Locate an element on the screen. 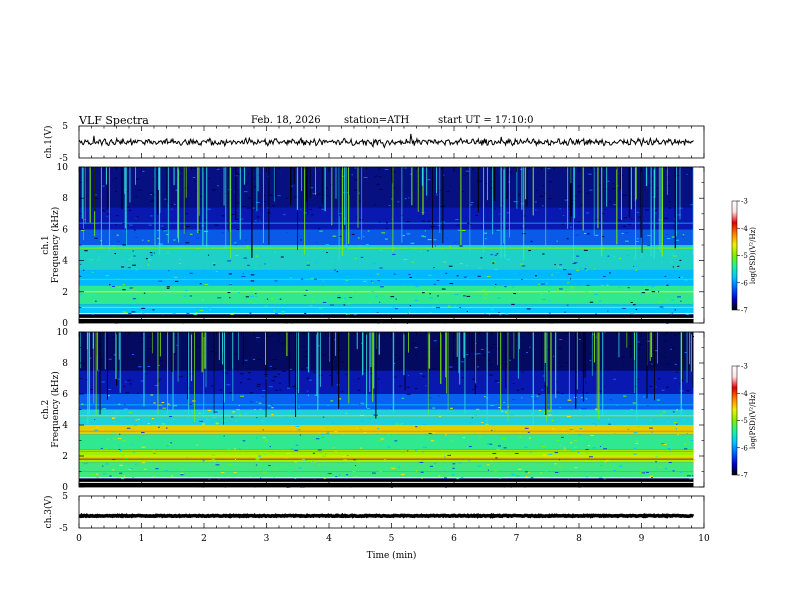  ch2-spectrogram-ytick-label: 6 is located at coordinates (65, 395).